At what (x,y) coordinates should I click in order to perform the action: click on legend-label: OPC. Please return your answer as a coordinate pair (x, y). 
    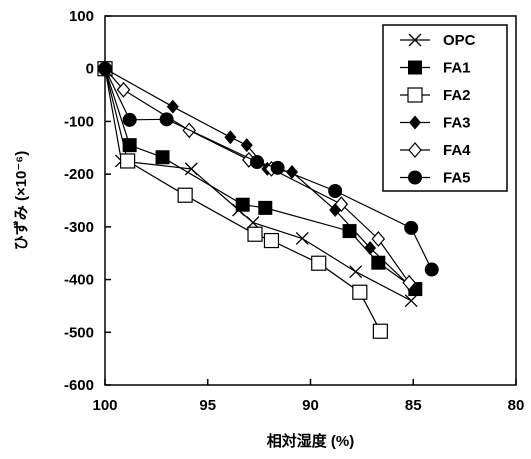
    Looking at the image, I should click on (459, 40).